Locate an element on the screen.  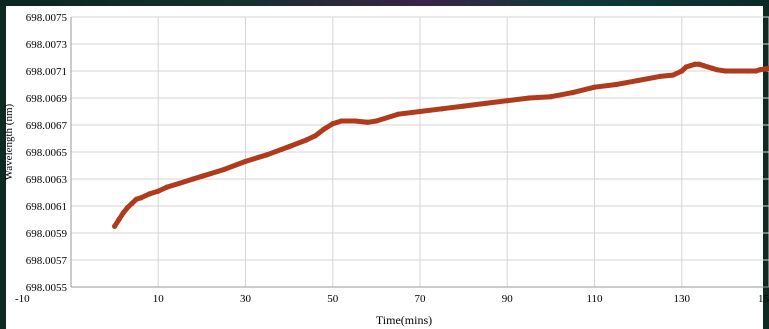
x-tick-label: 50 is located at coordinates (333, 299).